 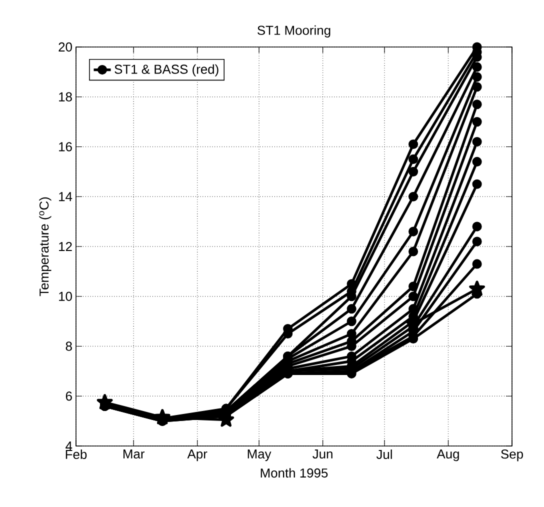 I want to click on x-tick-label: Apr, so click(x=197, y=456).